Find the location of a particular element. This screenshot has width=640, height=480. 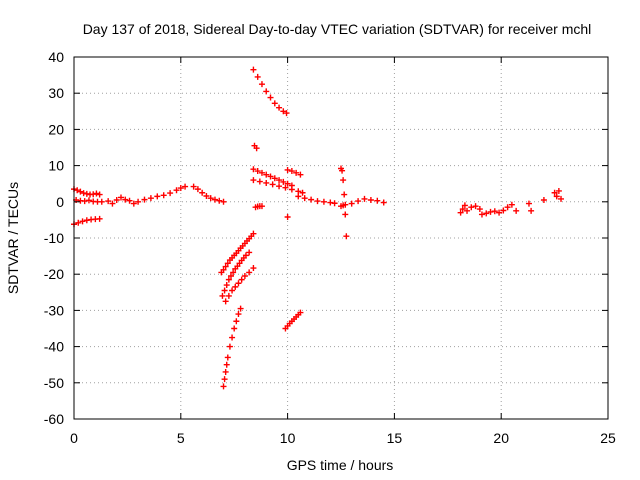

series-sat-d is located at coordinates (115, 200).